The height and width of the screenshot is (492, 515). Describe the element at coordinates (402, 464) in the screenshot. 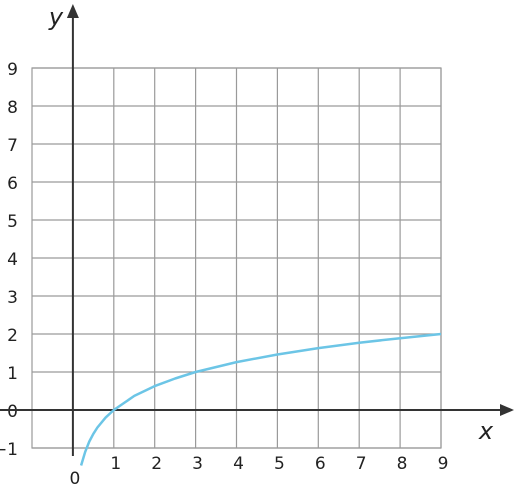

I see `x-tick-label: 8` at that location.